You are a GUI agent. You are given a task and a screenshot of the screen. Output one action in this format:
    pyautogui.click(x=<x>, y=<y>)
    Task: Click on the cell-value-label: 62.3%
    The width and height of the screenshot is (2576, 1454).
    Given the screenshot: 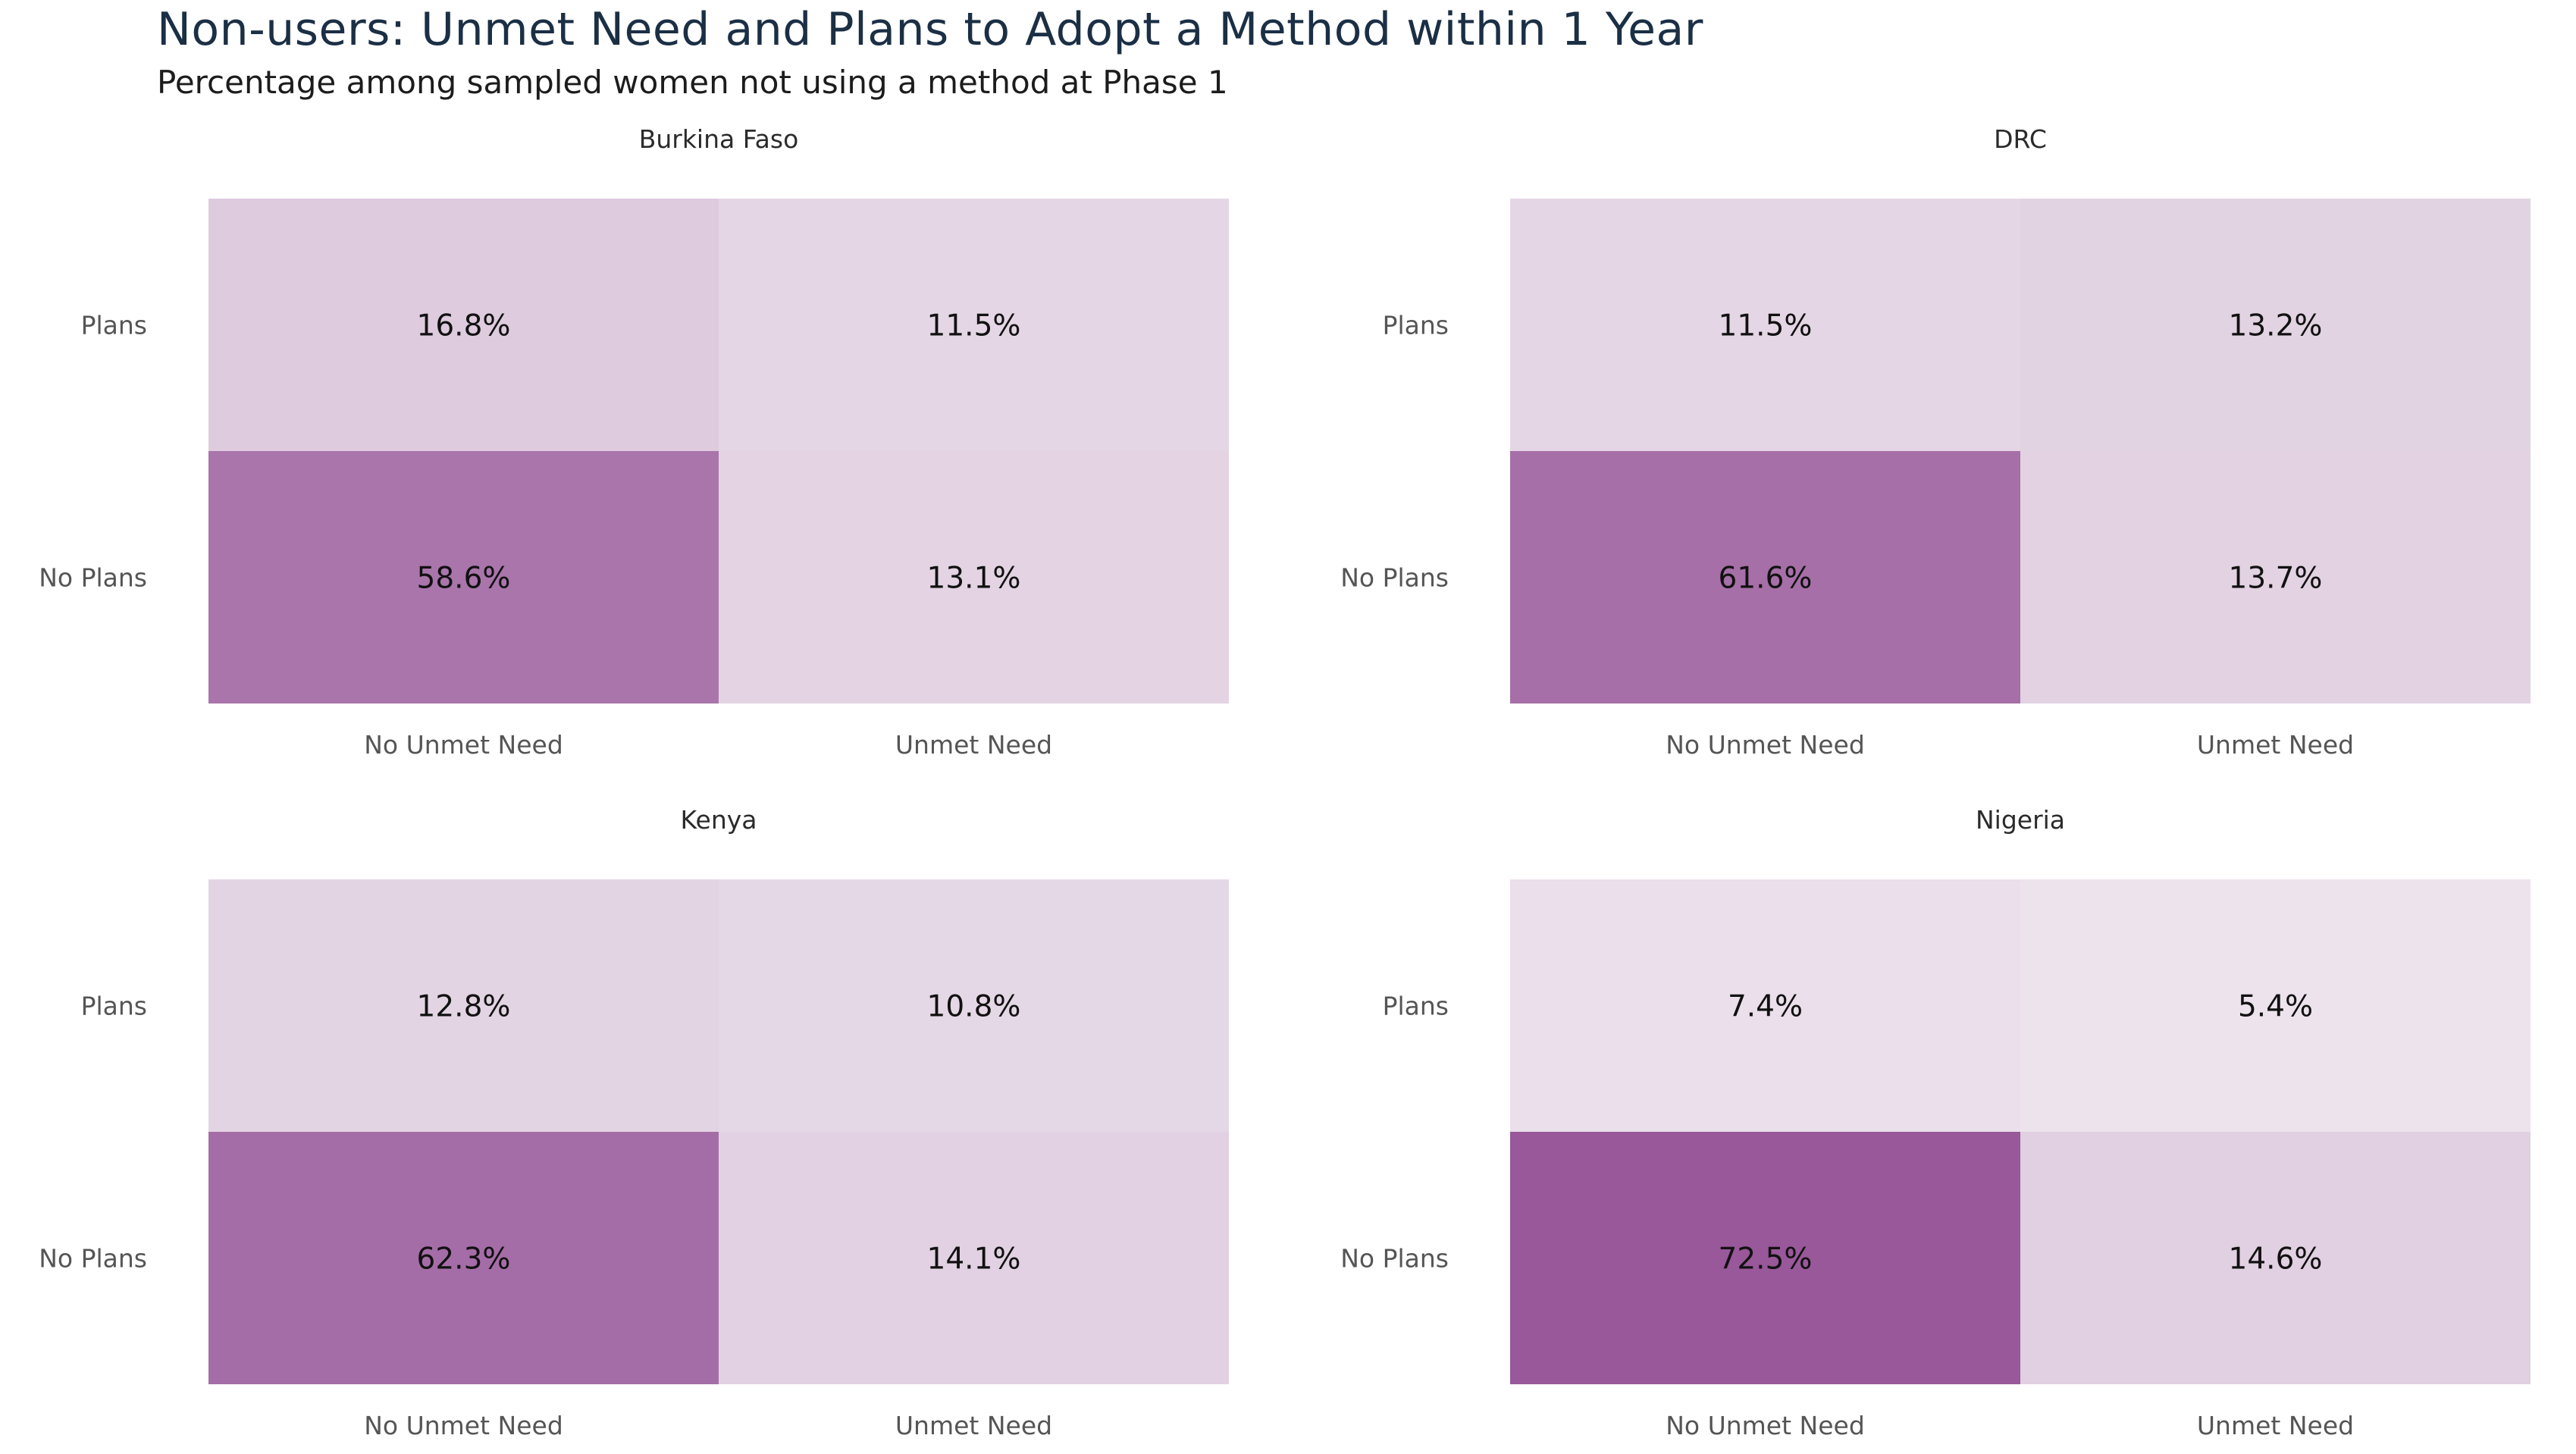 What is the action you would take?
    pyautogui.click(x=464, y=1259)
    